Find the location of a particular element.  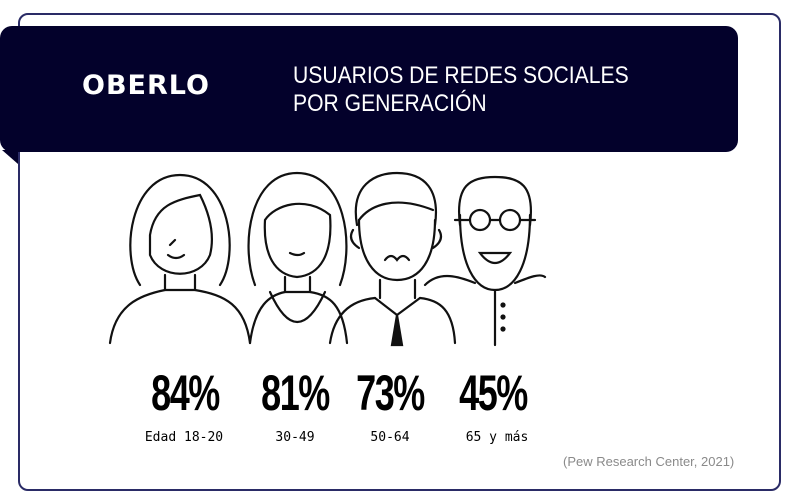

figure-50-64-icon is located at coordinates (392, 259).